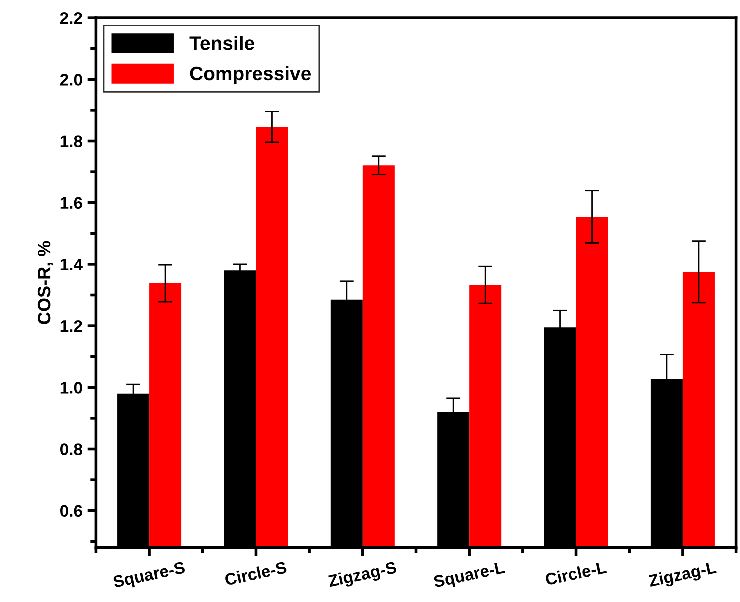 The height and width of the screenshot is (602, 740). Describe the element at coordinates (71, 326) in the screenshot. I see `y-tick-label: 1.2` at that location.